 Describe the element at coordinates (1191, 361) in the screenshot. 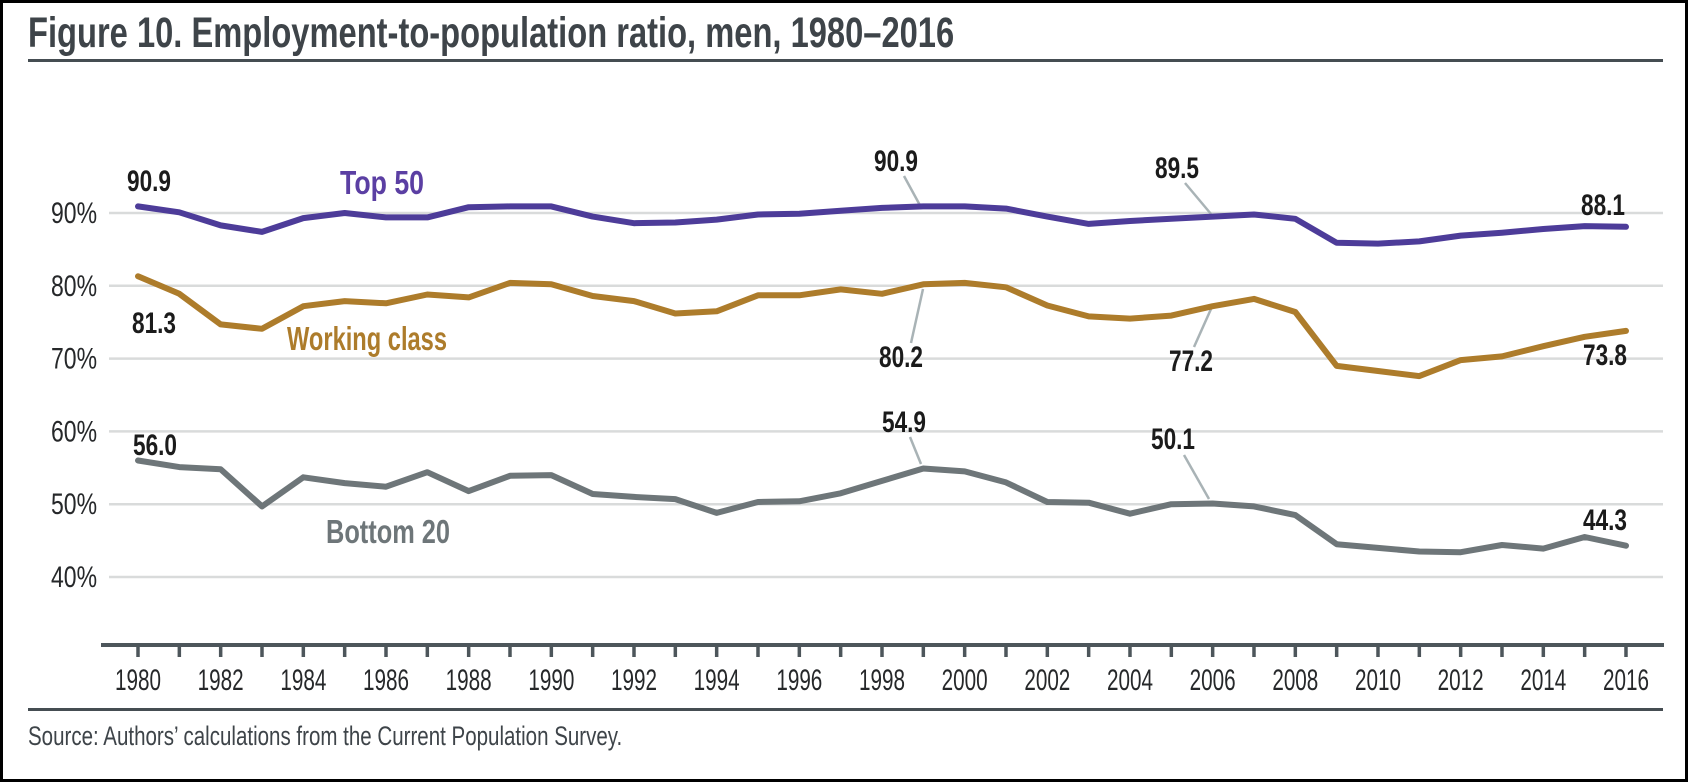

I see `data-label-77.2: 77.2` at that location.